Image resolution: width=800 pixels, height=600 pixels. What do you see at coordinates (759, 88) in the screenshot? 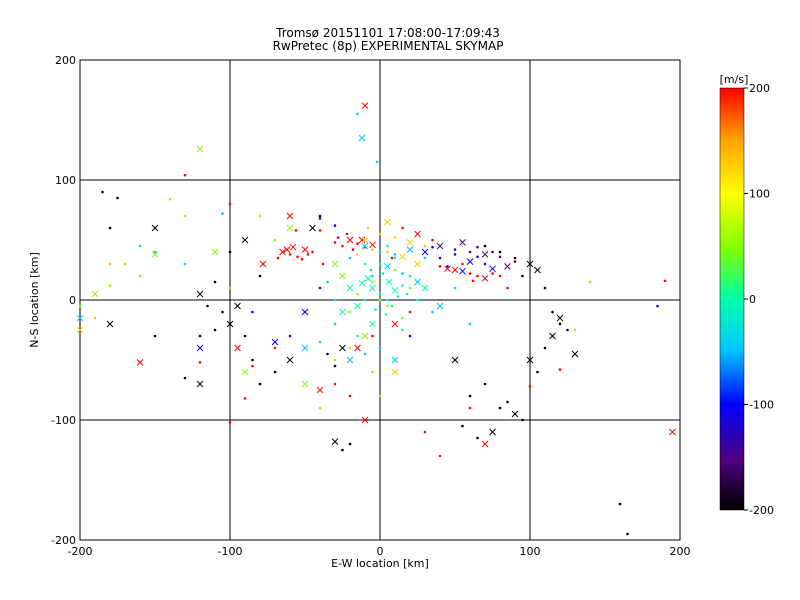
I see `colorbar-tick-label: 200` at bounding box center [759, 88].